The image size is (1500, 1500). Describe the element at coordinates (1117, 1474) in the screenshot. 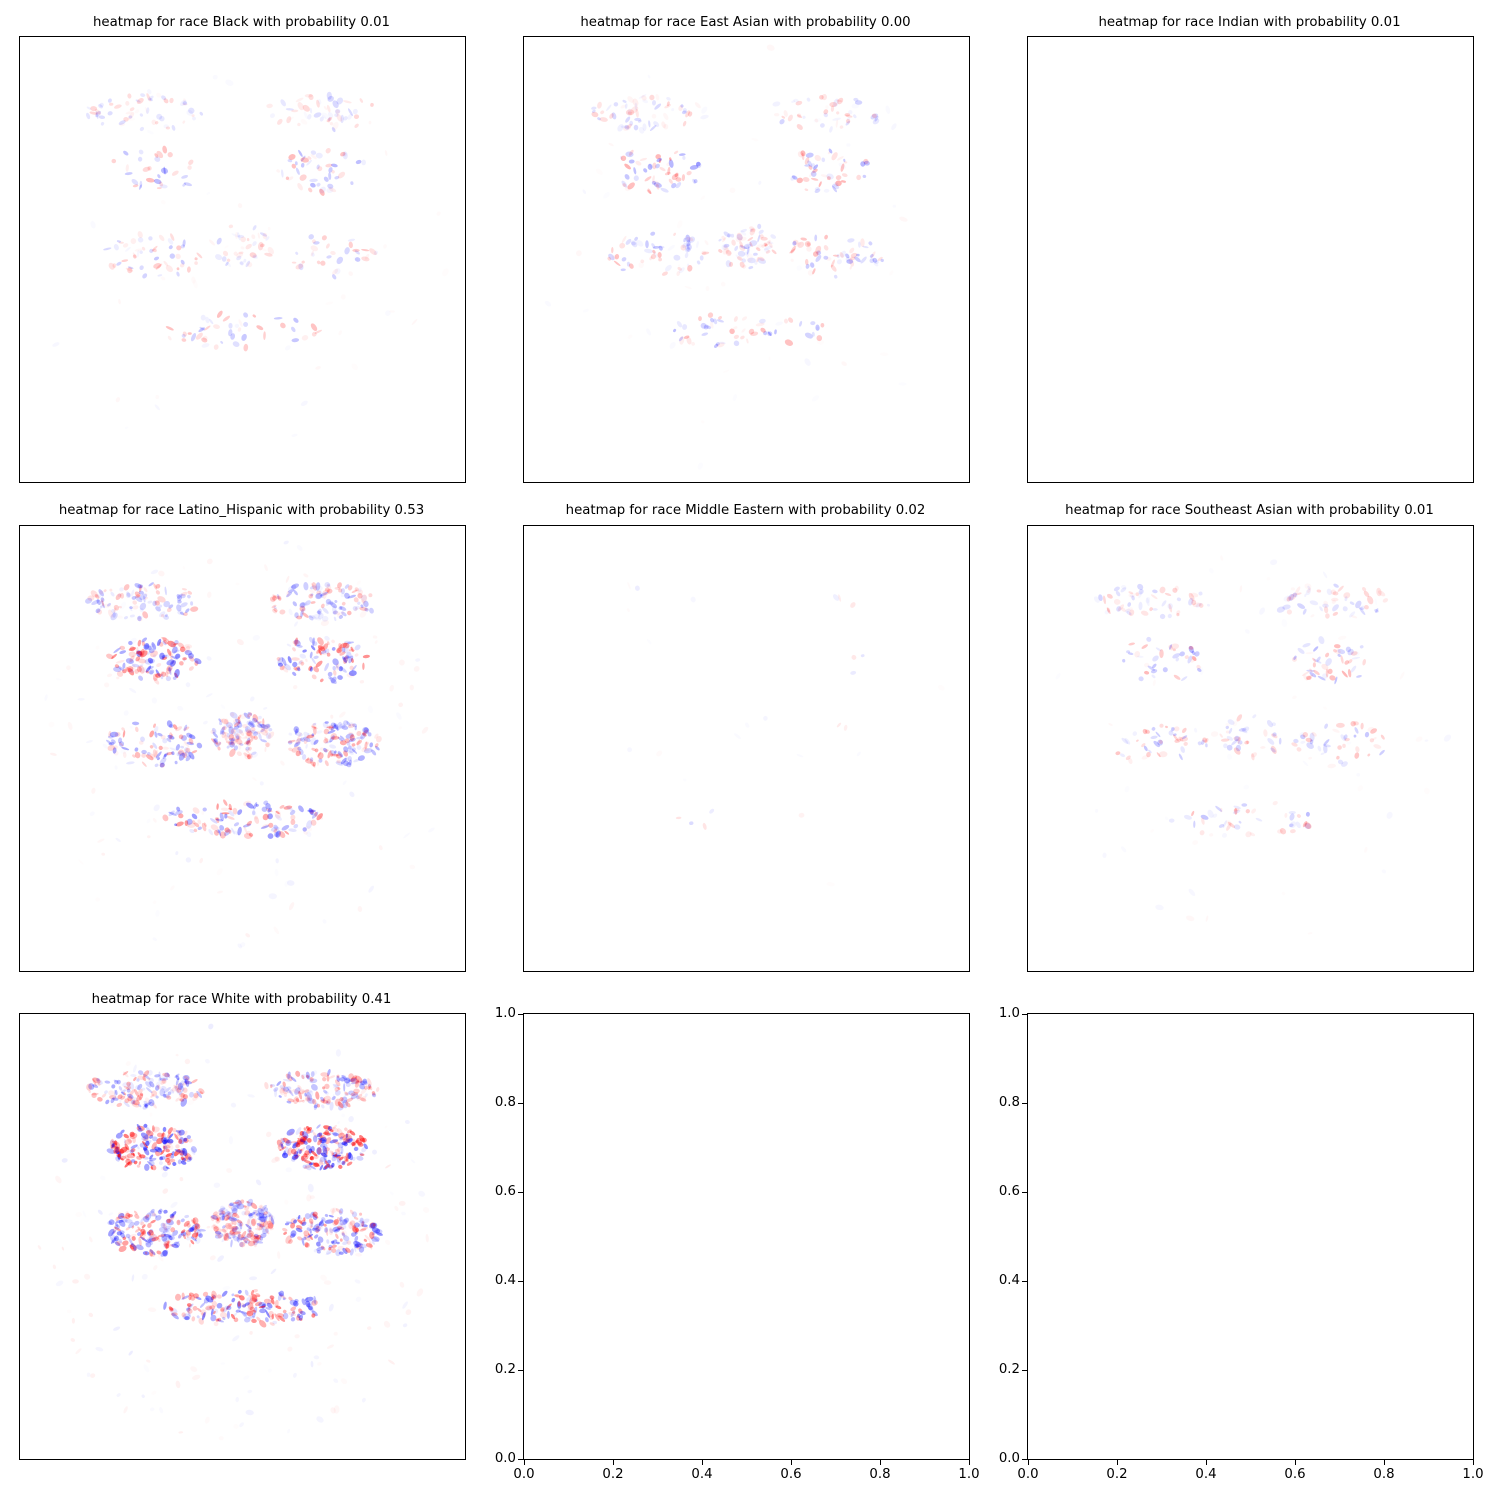

I see `x-tick-label: 0.2` at that location.